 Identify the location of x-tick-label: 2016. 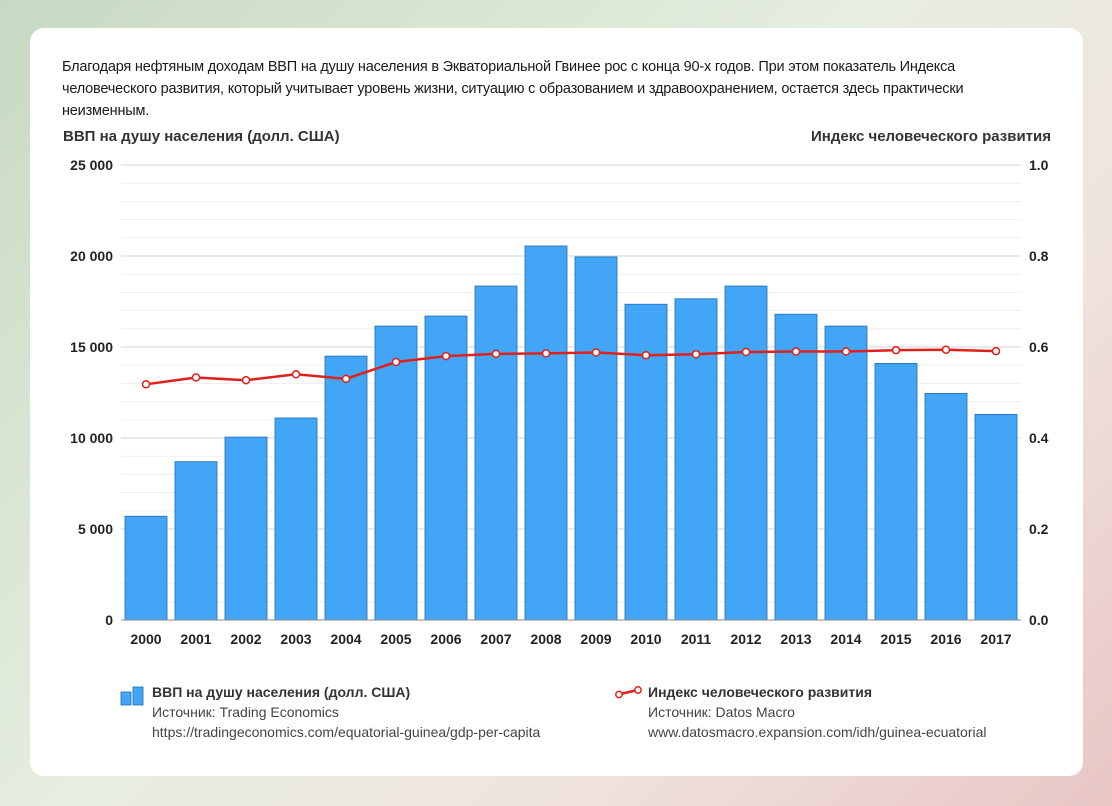
(945, 639).